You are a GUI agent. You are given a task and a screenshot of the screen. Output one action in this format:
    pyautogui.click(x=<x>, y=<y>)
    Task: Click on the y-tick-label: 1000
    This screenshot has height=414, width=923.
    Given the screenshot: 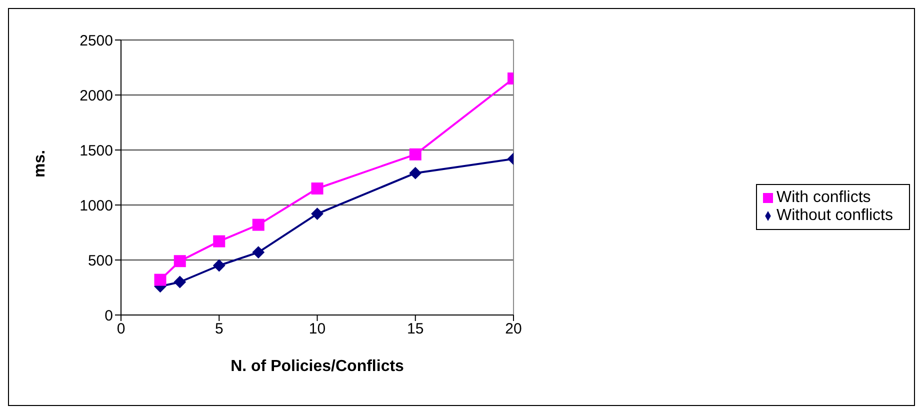 What is the action you would take?
    pyautogui.click(x=96, y=205)
    